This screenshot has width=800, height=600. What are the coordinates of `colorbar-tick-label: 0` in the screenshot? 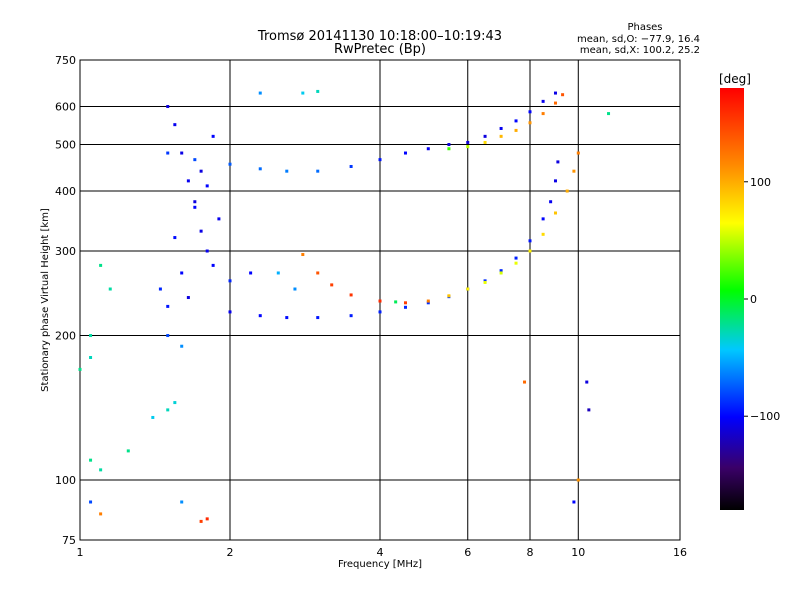 It's located at (753, 299).